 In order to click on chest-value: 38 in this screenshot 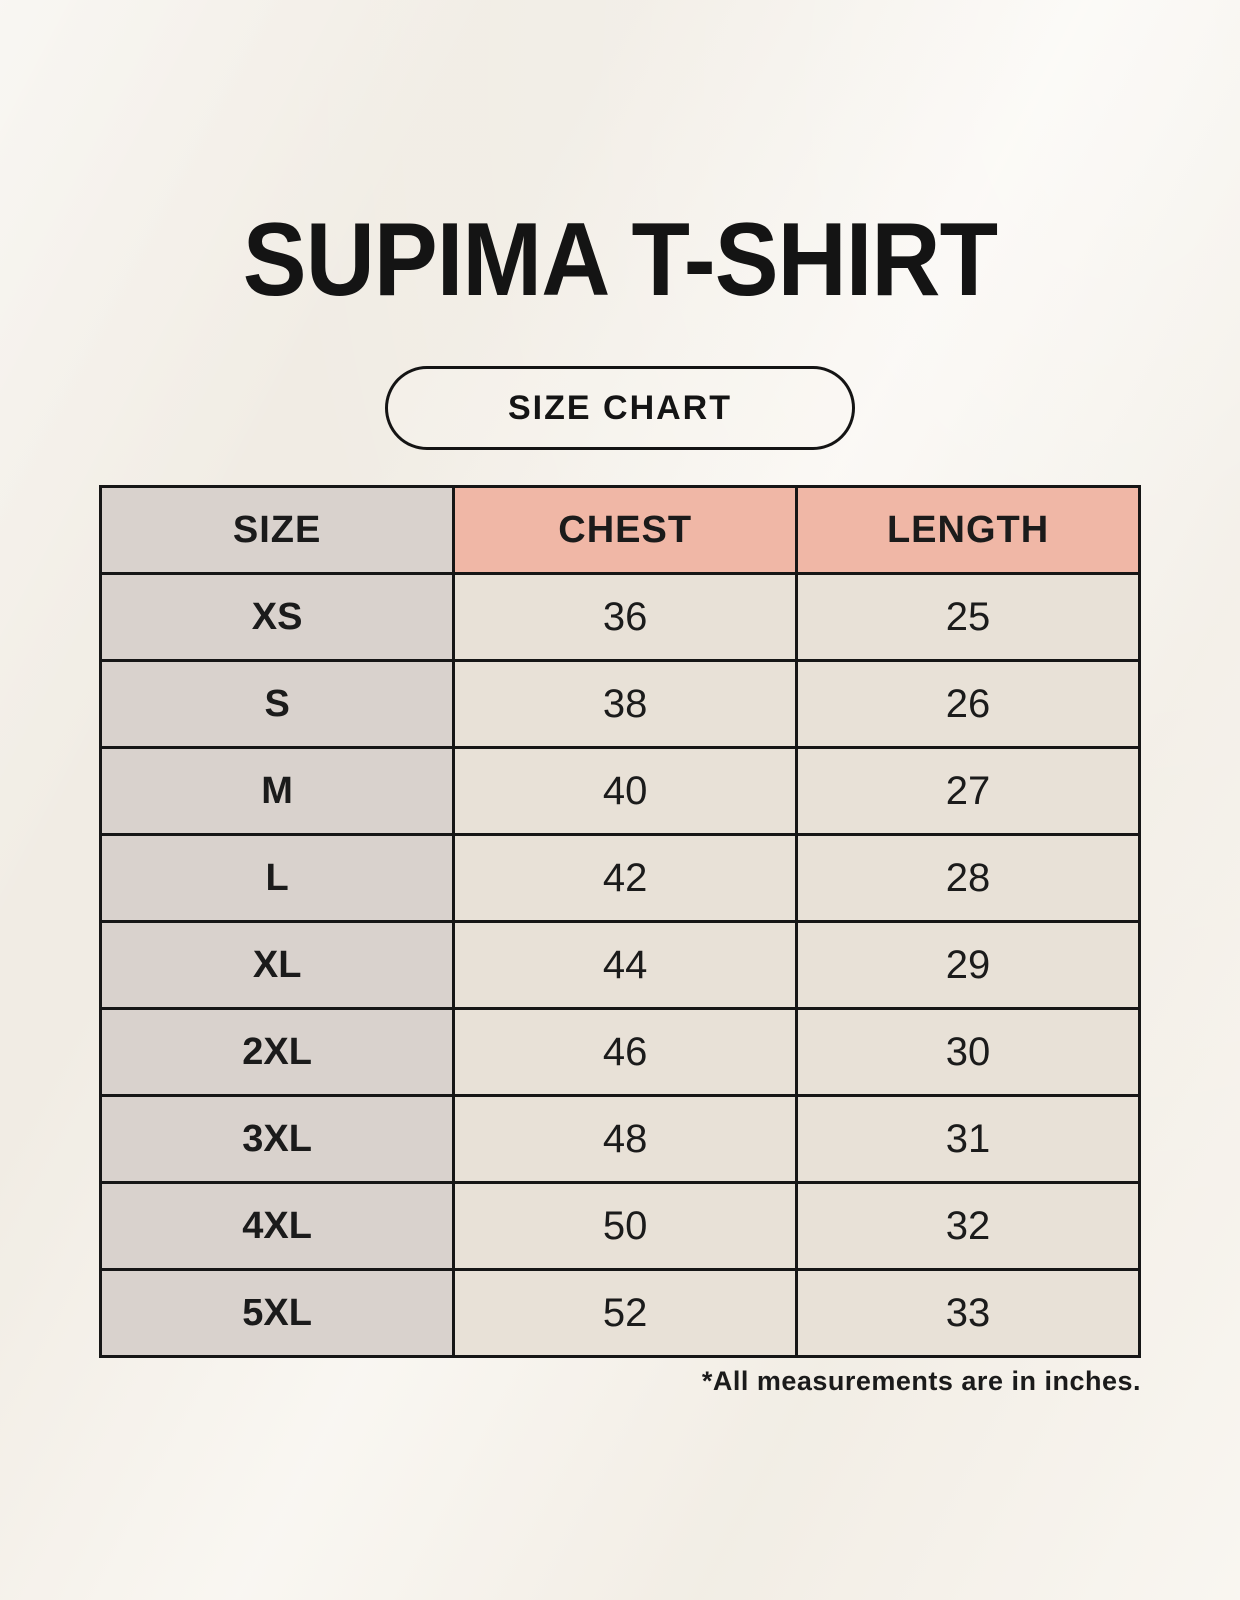, I will do `click(625, 704)`.